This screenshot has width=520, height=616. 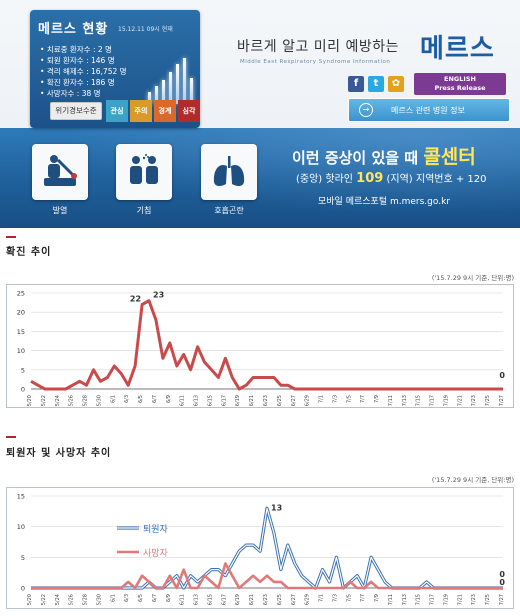 What do you see at coordinates (396, 84) in the screenshot?
I see `blog-icon: ✿` at bounding box center [396, 84].